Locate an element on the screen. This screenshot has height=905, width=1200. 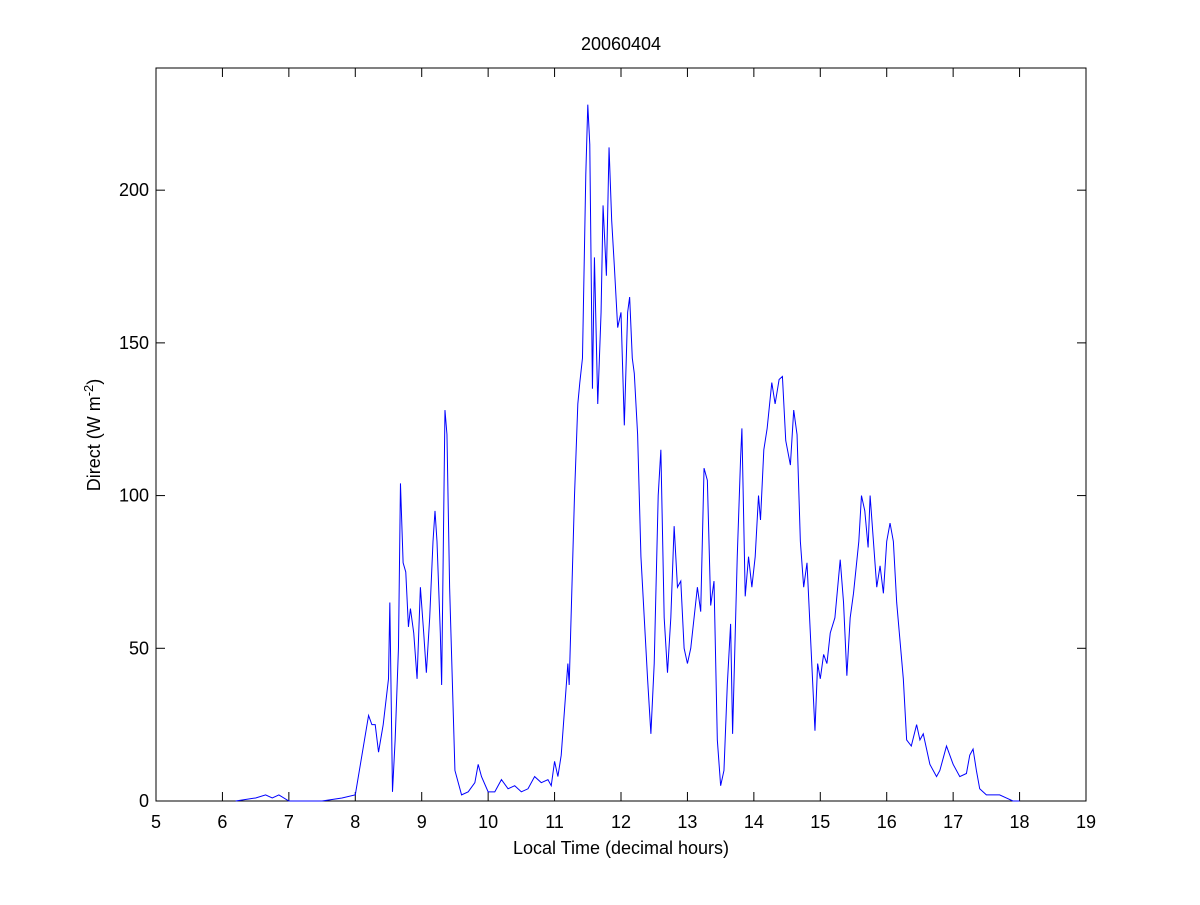
x-tick-label: 6 is located at coordinates (222, 822).